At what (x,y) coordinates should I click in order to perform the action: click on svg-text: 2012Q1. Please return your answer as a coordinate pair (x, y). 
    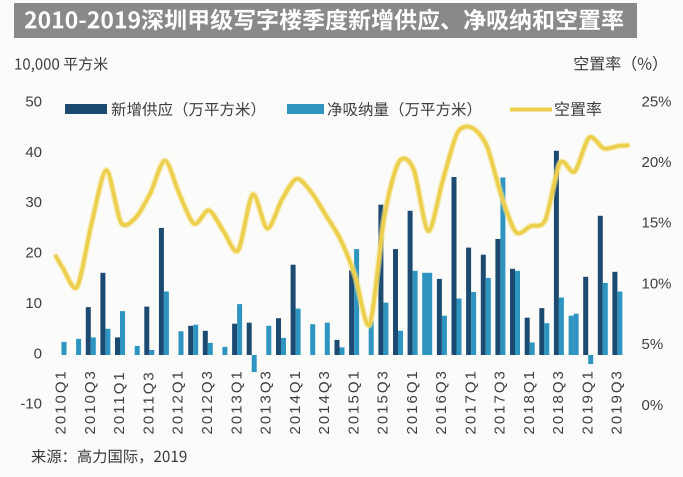
    Looking at the image, I should click on (178, 401).